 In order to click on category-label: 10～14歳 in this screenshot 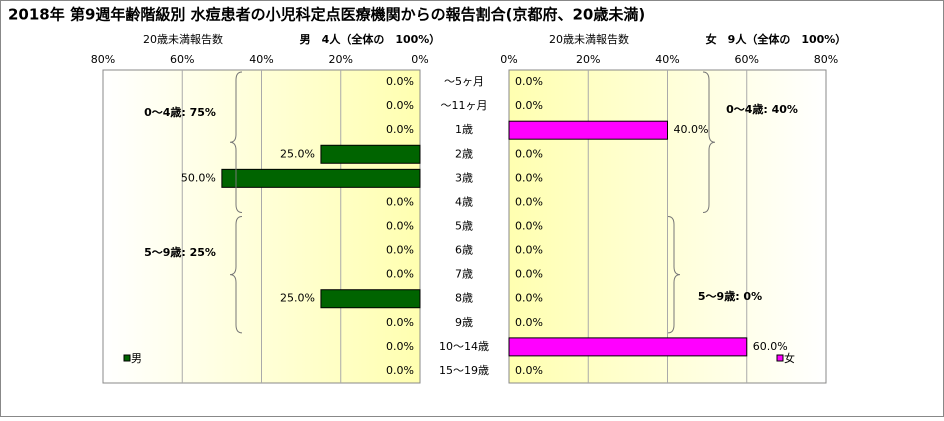, I will do `click(464, 346)`.